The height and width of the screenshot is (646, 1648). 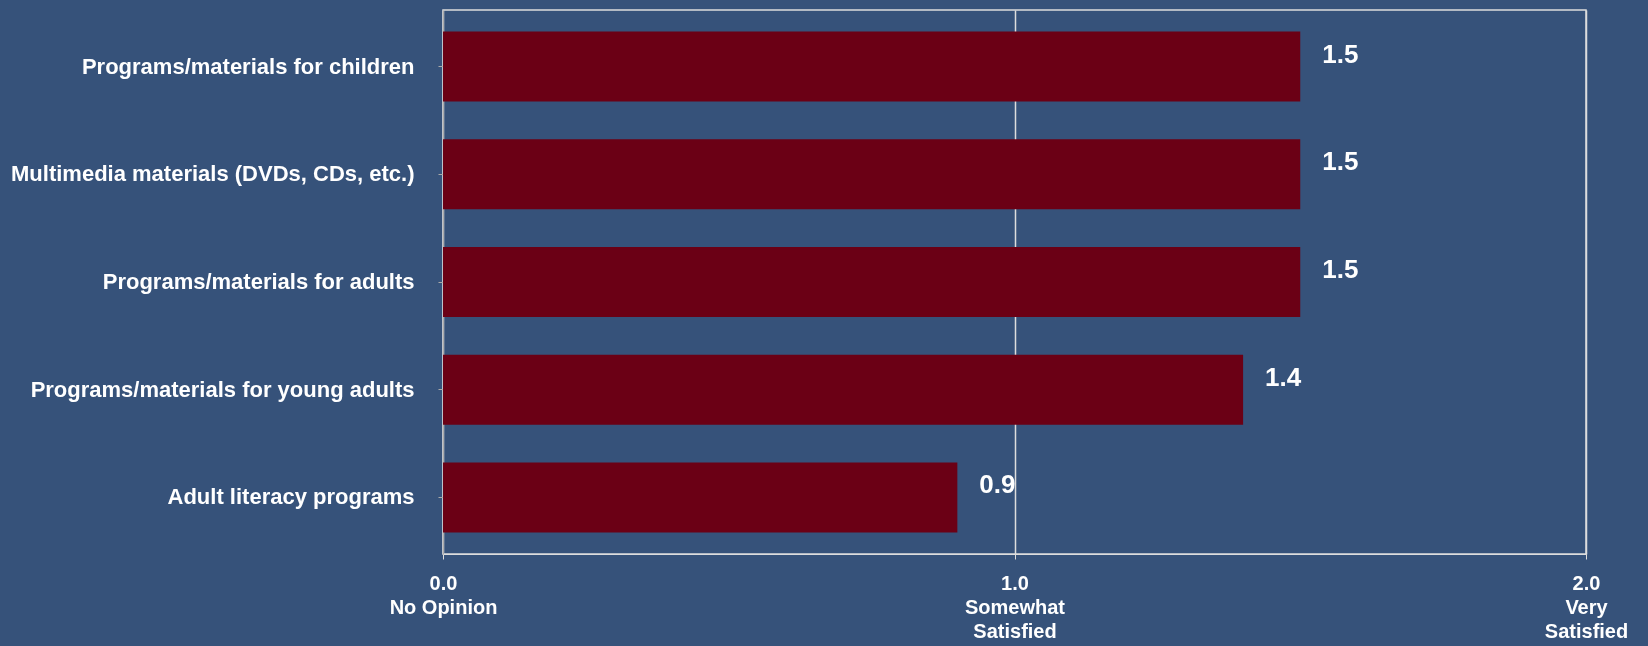 What do you see at coordinates (213, 174) in the screenshot?
I see `y-tick-label: Multimedia materials (DVDs, CDs, etc.)` at bounding box center [213, 174].